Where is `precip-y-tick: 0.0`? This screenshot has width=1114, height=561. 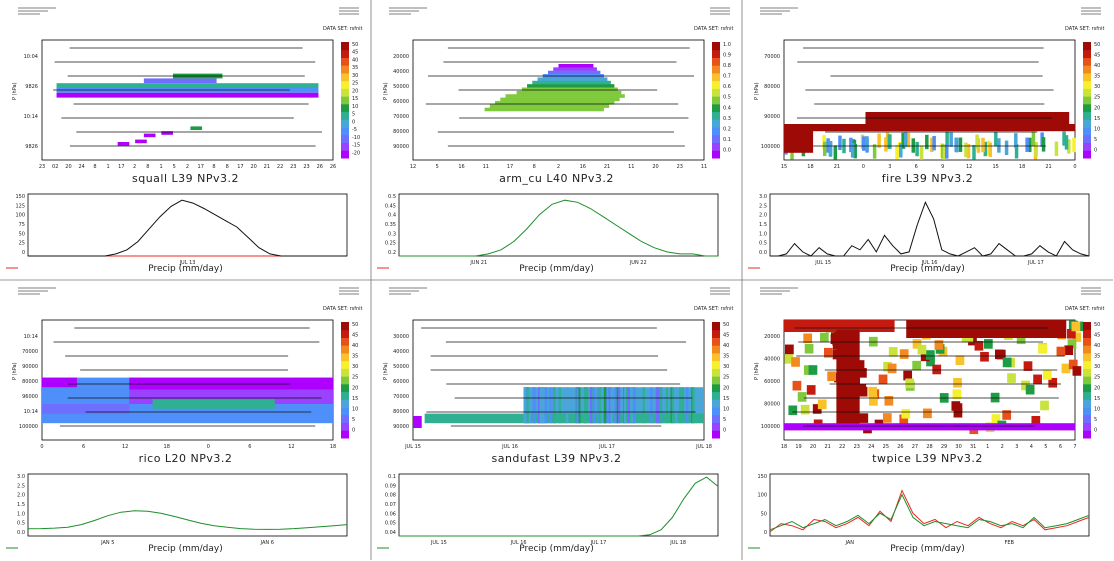
precip-y-tick: 0.0 is located at coordinates (21, 533).